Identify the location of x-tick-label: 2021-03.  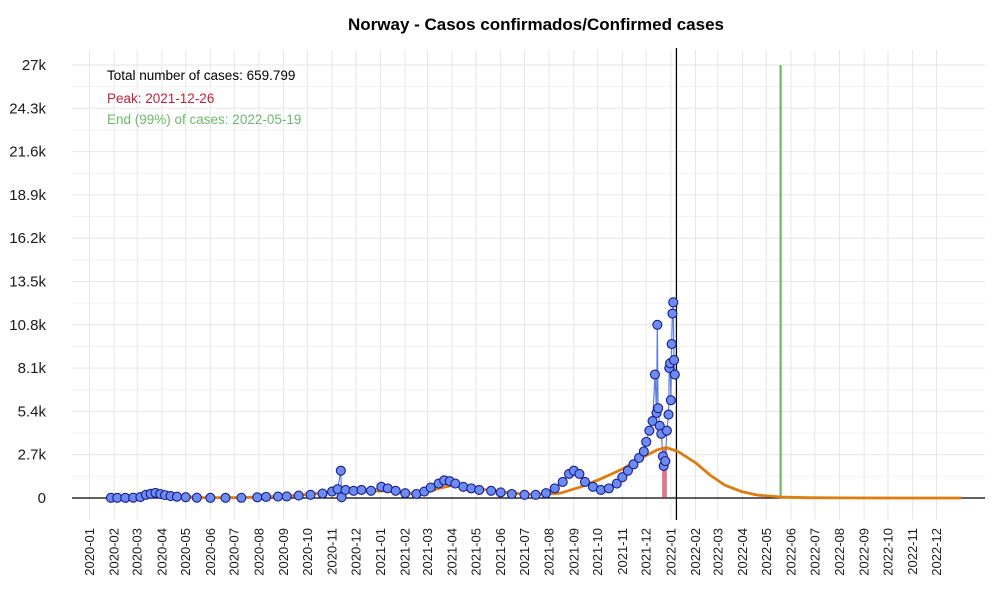
(427, 552).